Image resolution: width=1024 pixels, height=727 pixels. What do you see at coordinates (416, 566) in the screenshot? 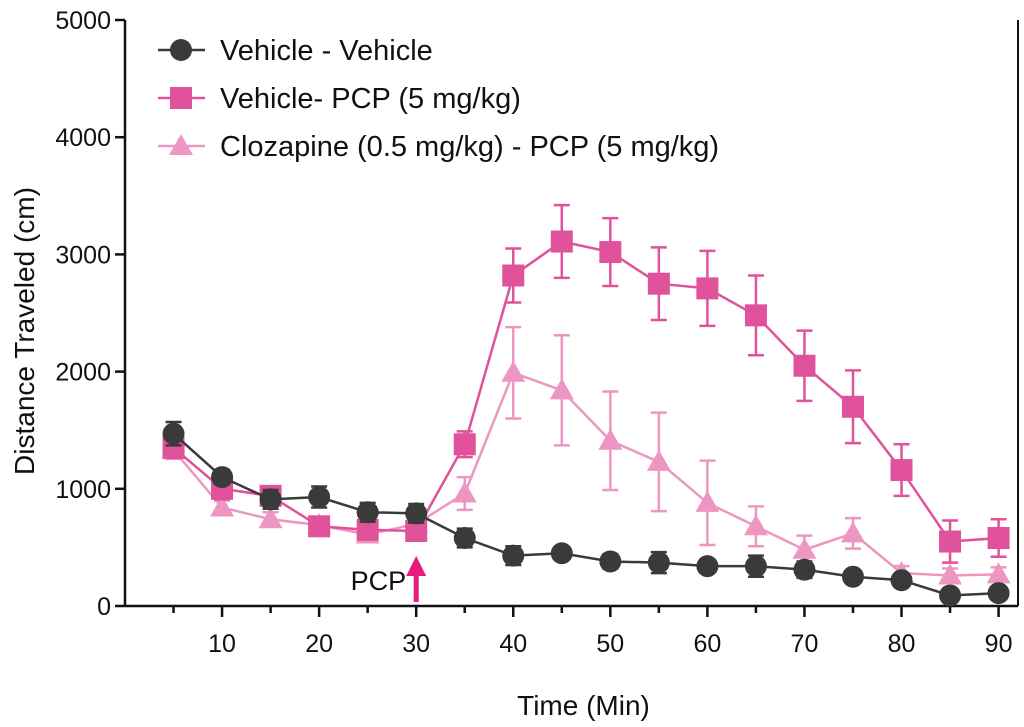
I see `pcp-arrow-head` at bounding box center [416, 566].